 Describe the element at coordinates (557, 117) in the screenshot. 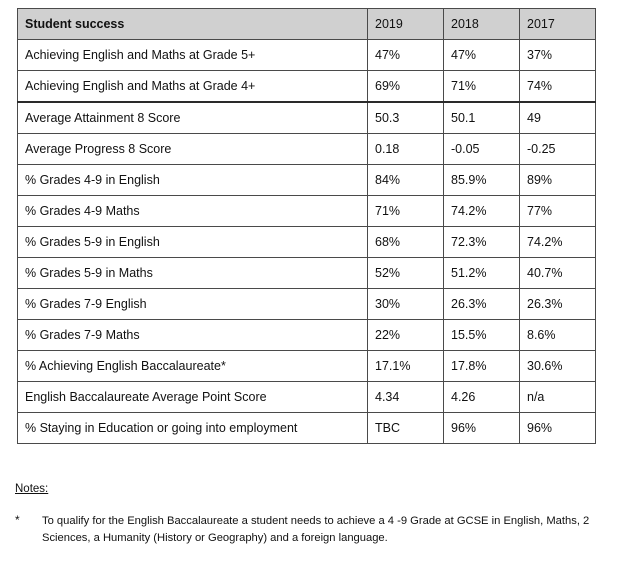

I see `cell-value: 49` at that location.